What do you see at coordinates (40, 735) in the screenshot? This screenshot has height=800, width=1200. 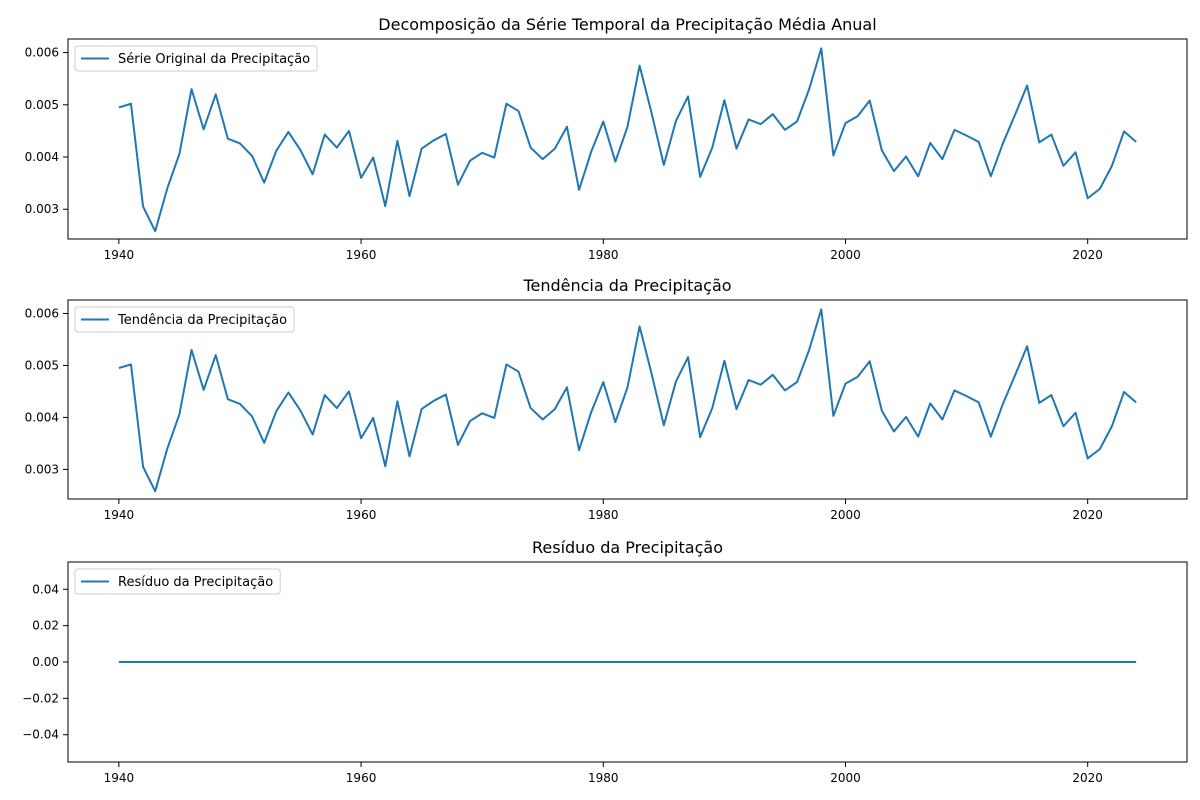 I see `y-tick-label: −0.04` at bounding box center [40, 735].